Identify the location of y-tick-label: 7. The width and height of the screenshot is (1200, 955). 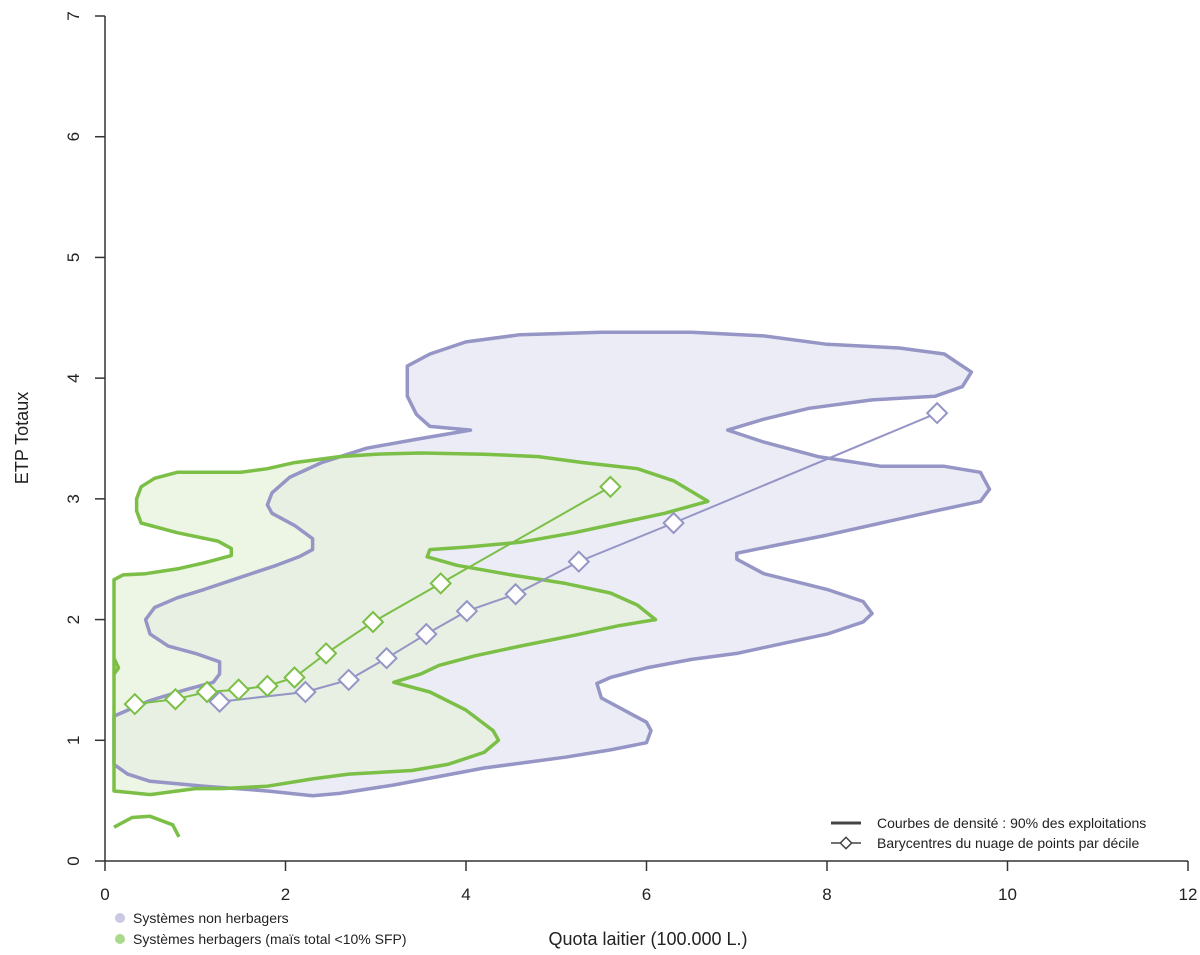
(73, 15).